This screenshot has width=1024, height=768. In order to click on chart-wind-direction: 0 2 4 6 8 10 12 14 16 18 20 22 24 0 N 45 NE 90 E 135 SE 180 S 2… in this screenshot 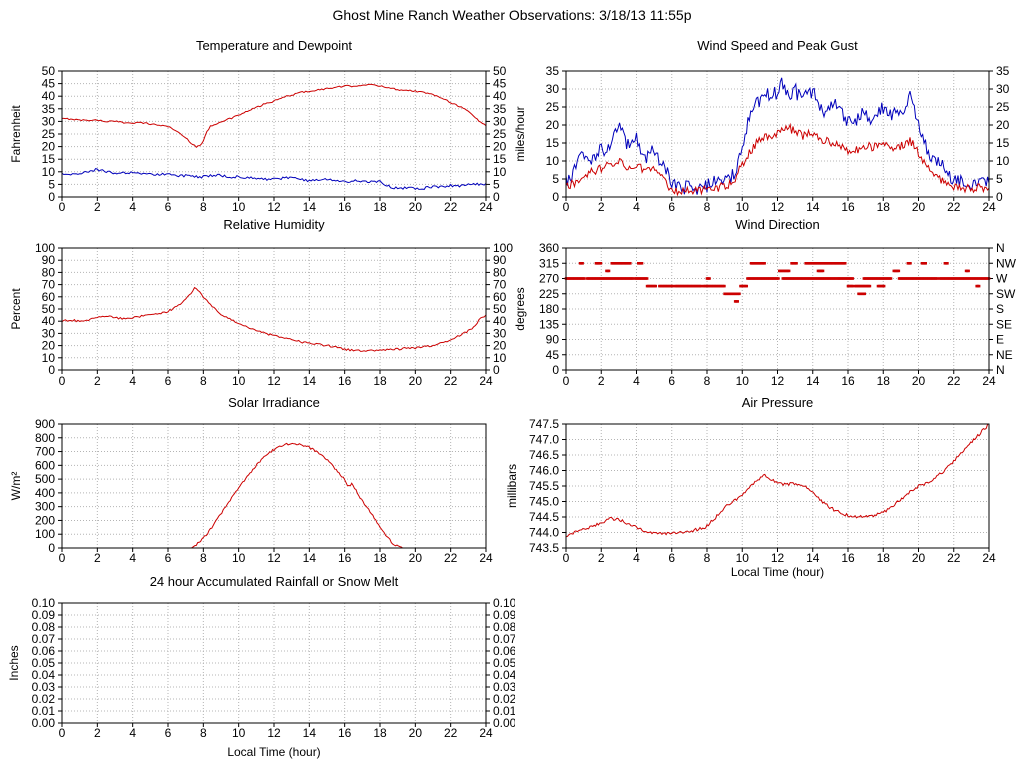, I will do `click(764, 301)`.